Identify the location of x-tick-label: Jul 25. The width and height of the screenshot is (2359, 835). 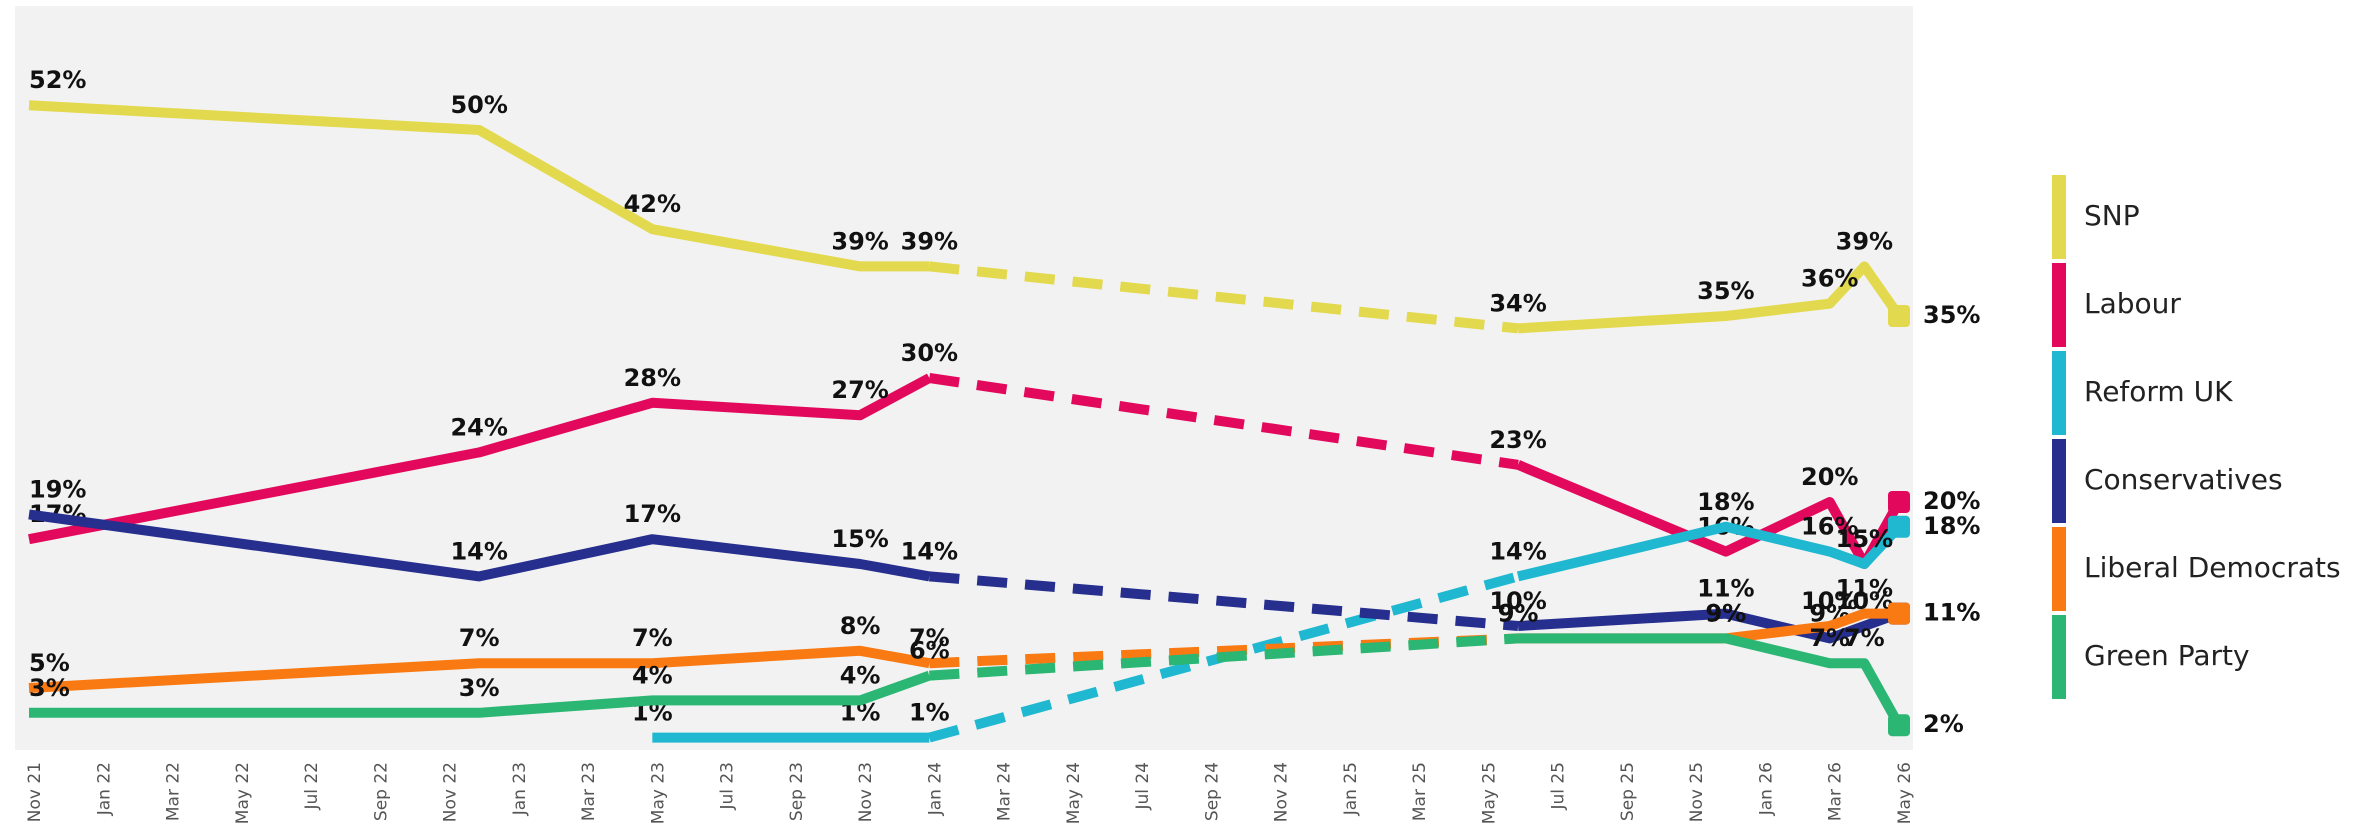
(1559, 786).